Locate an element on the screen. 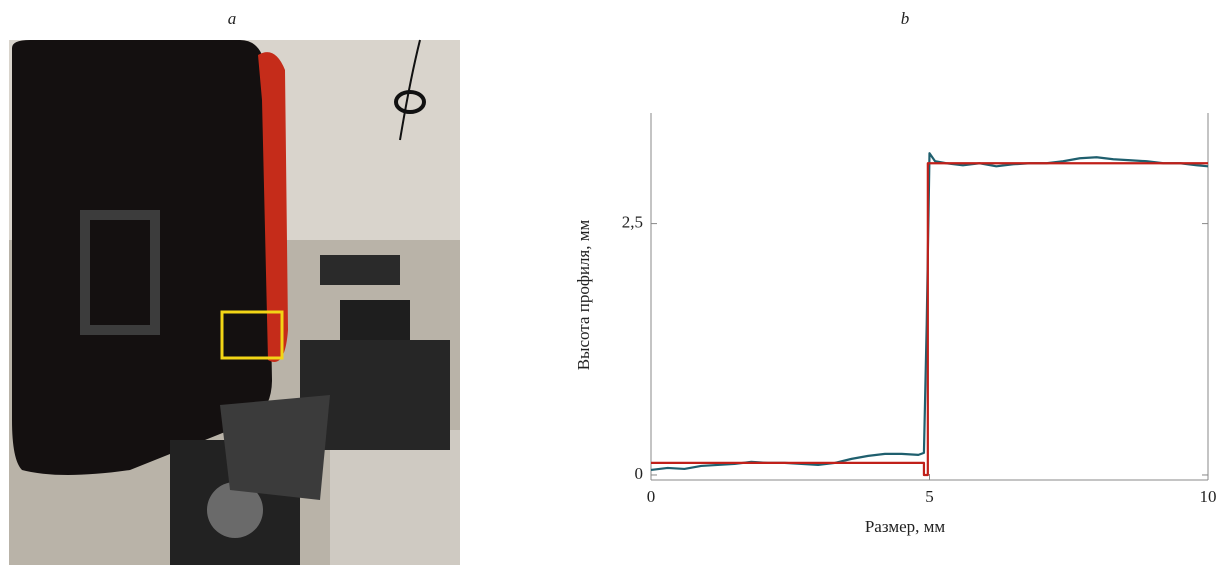 Image resolution: width=1222 pixels, height=565 pixels. y-axis-label: Высота профиля, мм is located at coordinates (583, 294).